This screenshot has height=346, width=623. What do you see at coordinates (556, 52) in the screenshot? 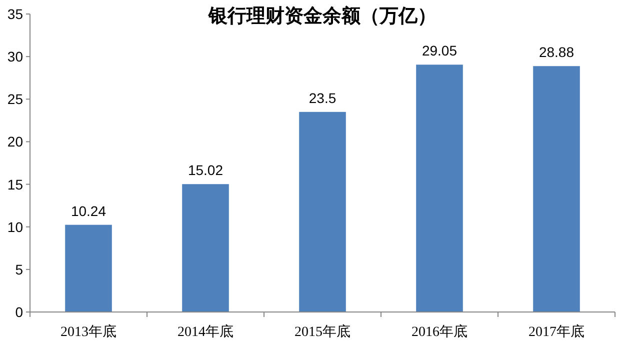
I see `data-label: 28.88` at bounding box center [556, 52].